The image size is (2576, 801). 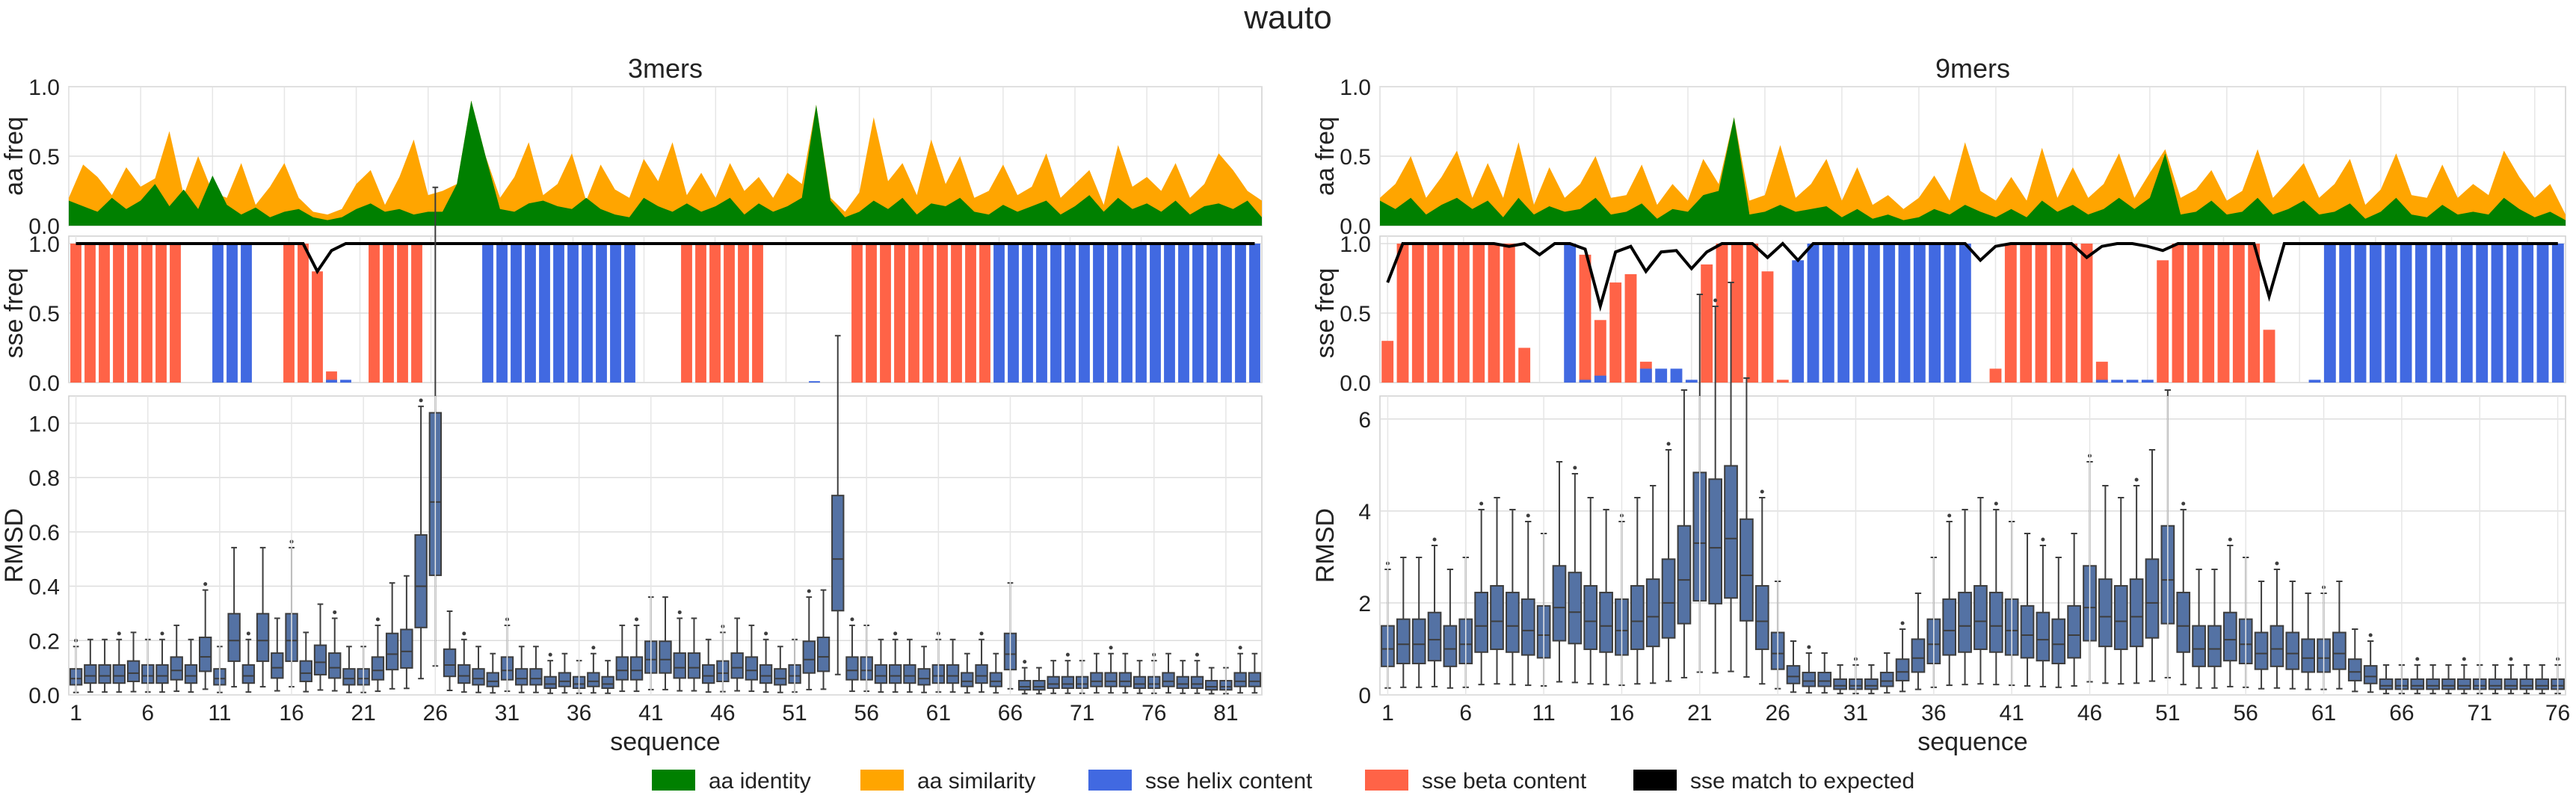 I want to click on legend-label: aa similarity, so click(x=976, y=781).